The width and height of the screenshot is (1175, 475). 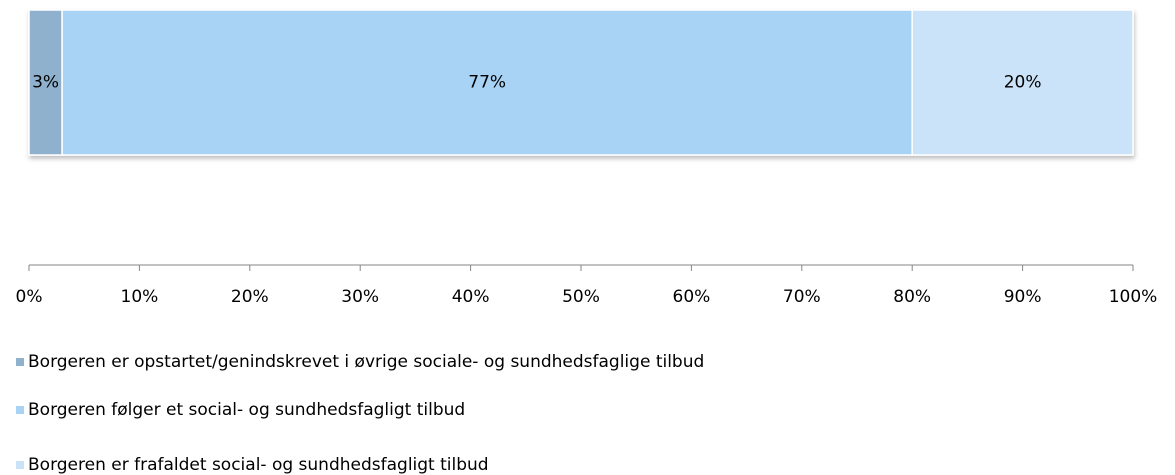 I want to click on x-tick-label: 80%, so click(x=912, y=297).